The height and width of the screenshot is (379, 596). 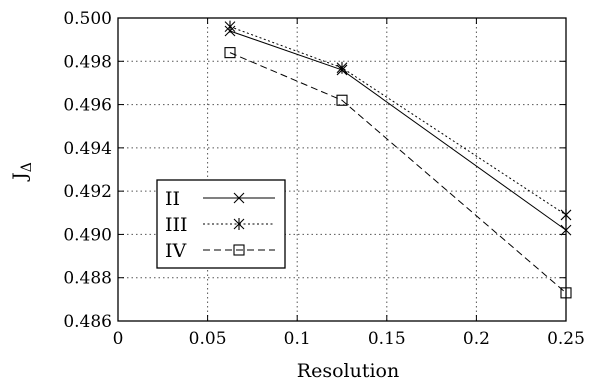 What do you see at coordinates (208, 339) in the screenshot?
I see `x-tick-label: 0.05` at bounding box center [208, 339].